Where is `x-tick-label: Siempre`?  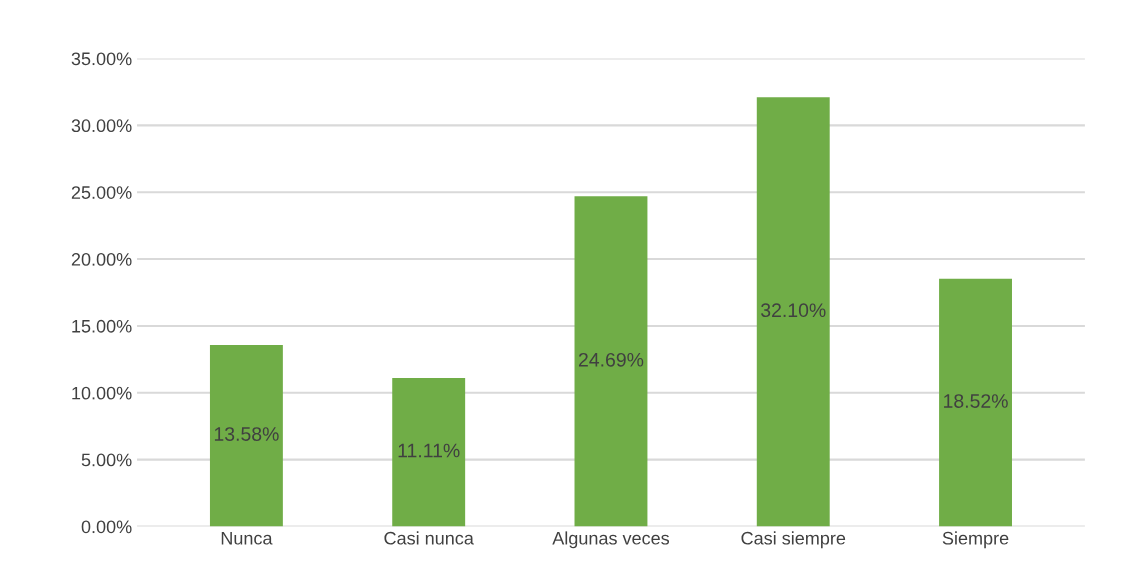 x-tick-label: Siempre is located at coordinates (975, 540).